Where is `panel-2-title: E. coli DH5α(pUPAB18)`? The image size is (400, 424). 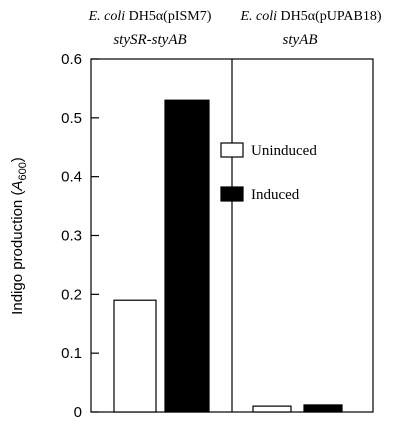
panel-2-title: E. coli DH5α(pUPAB18) is located at coordinates (311, 16).